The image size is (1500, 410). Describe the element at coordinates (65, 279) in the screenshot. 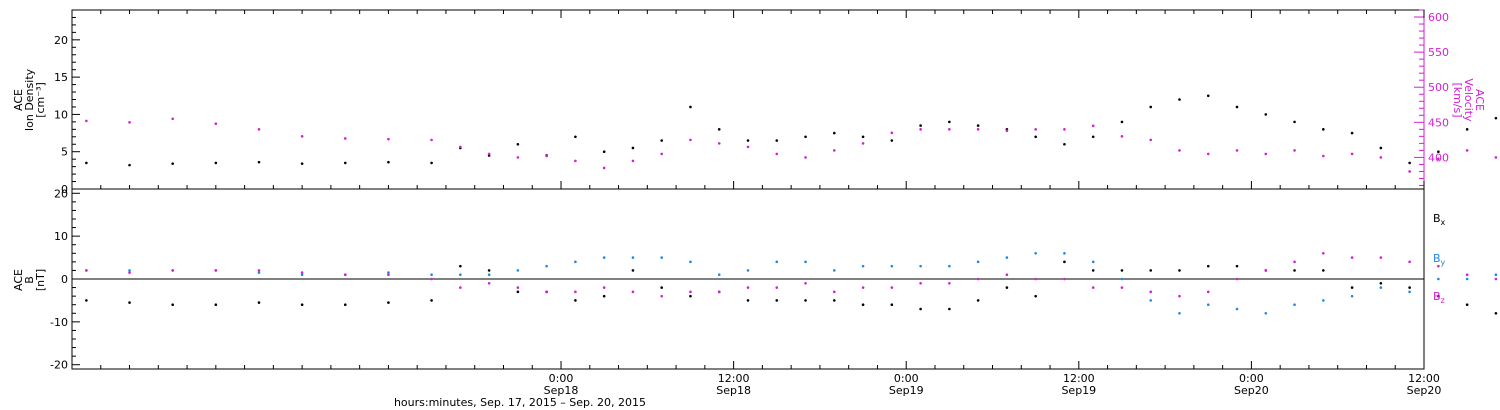

I see `bottom-left-axis: -20 -10 0 10 20` at that location.